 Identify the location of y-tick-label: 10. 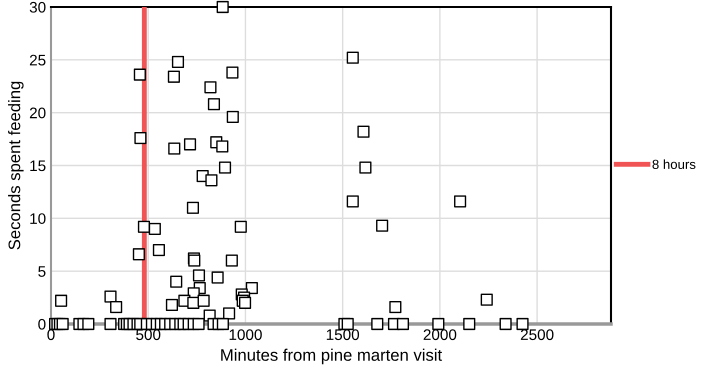
(38, 218).